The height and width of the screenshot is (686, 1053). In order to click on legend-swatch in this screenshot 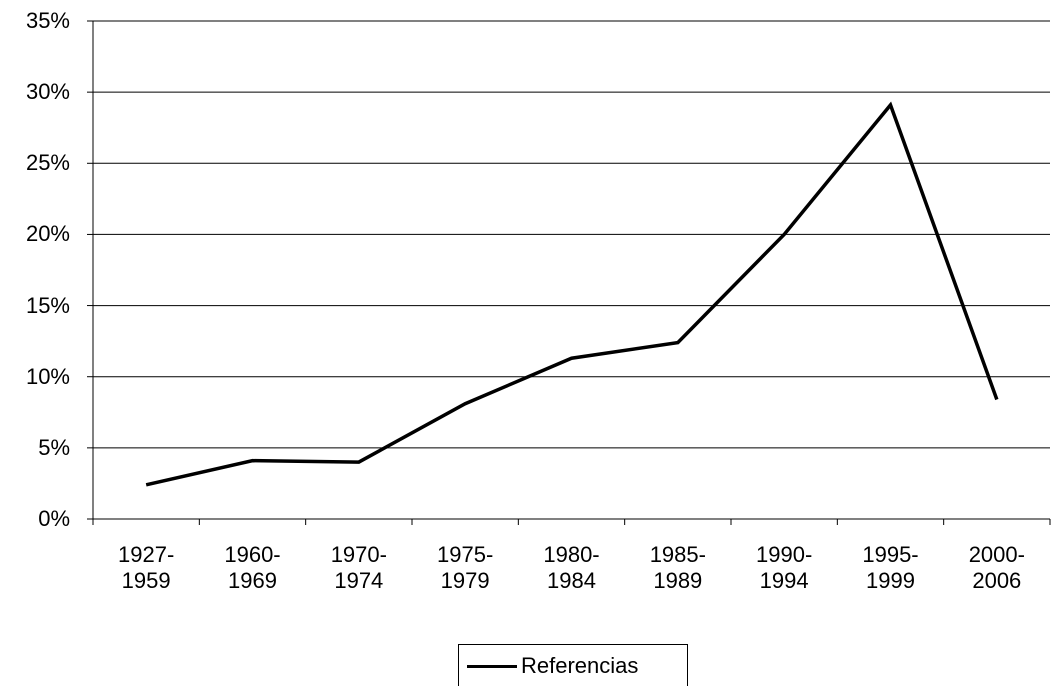, I will do `click(492, 666)`.